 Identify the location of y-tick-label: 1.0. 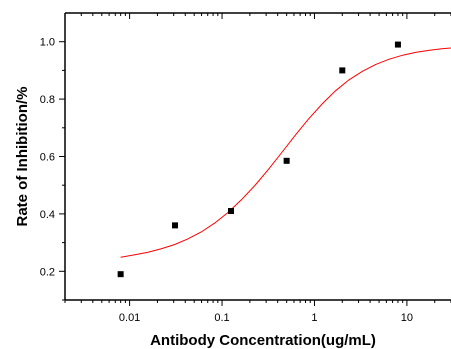
(47, 43).